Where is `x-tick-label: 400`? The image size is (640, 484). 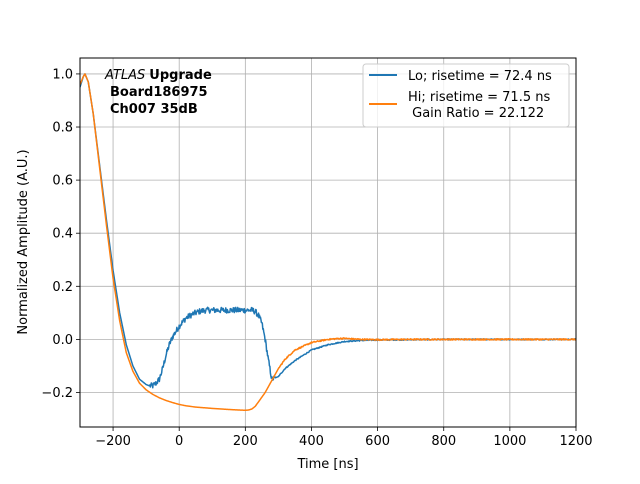 x-tick-label: 400 is located at coordinates (311, 441).